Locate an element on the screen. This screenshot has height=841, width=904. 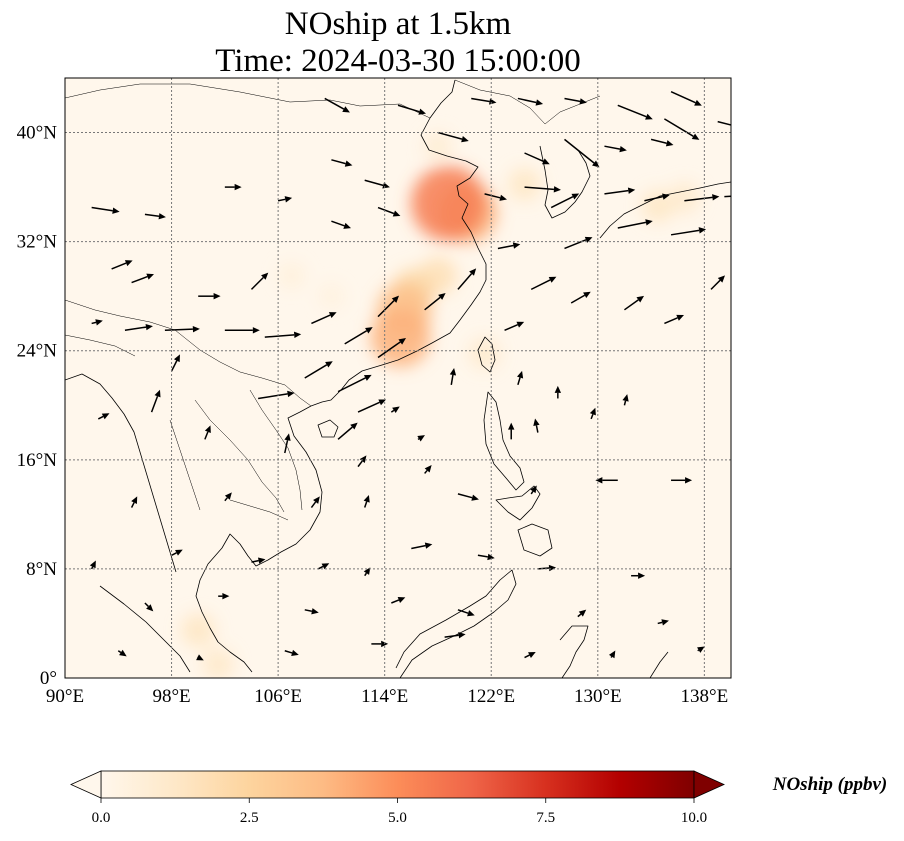
latitude-label: 24°N is located at coordinates (37, 351).